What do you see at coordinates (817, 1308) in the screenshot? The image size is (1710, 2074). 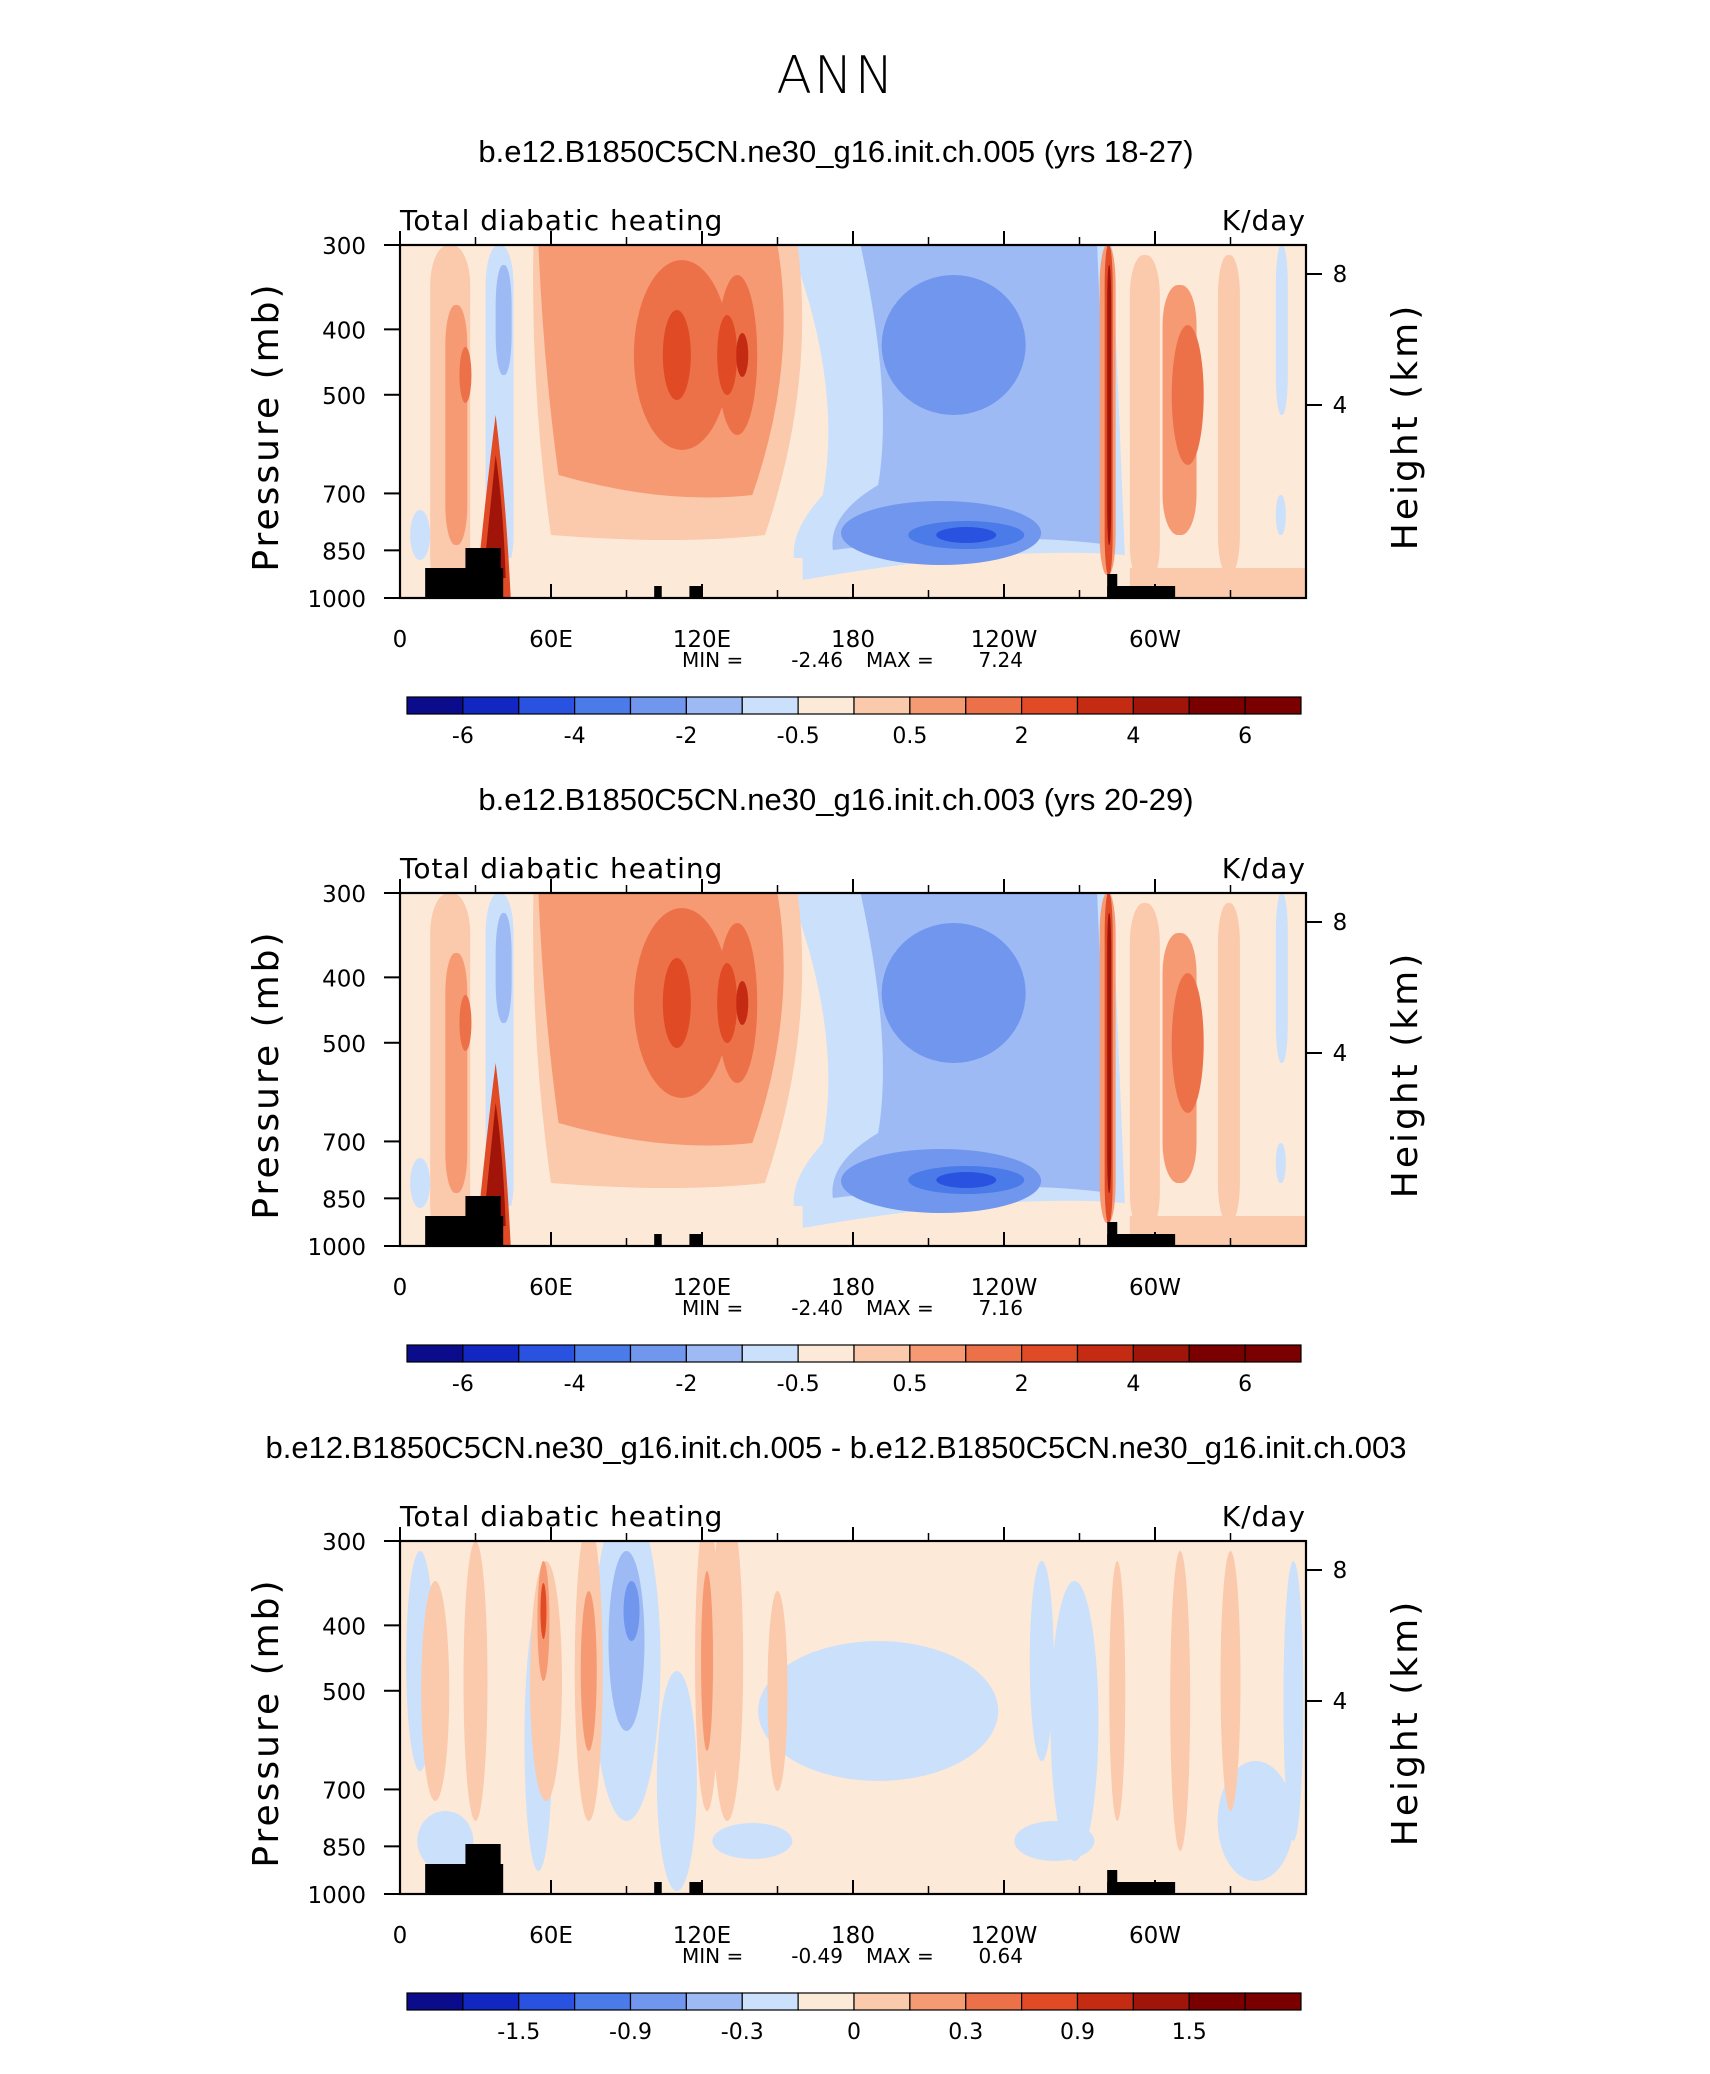 I see `min-value: -2.40` at bounding box center [817, 1308].